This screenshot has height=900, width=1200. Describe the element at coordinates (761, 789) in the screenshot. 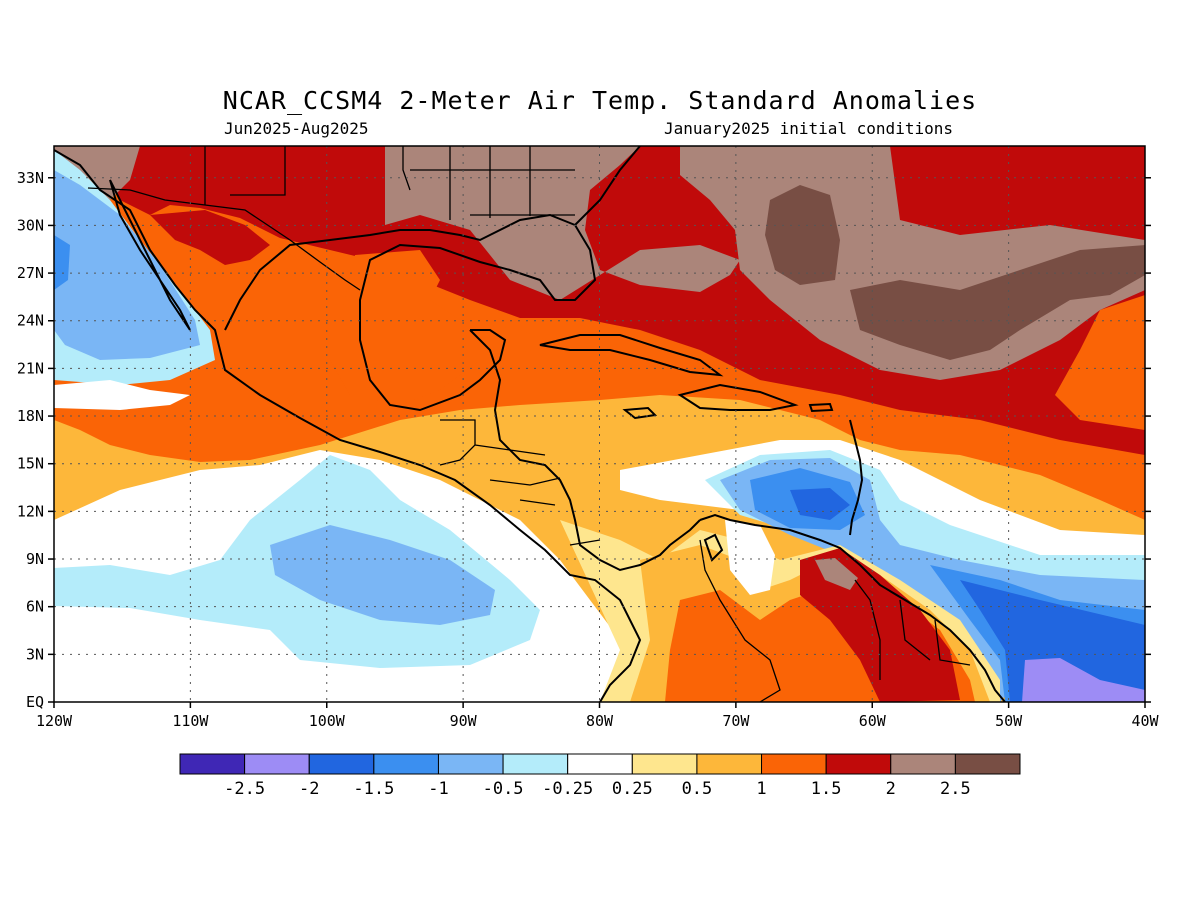

I see `colorbar-label: 1` at that location.